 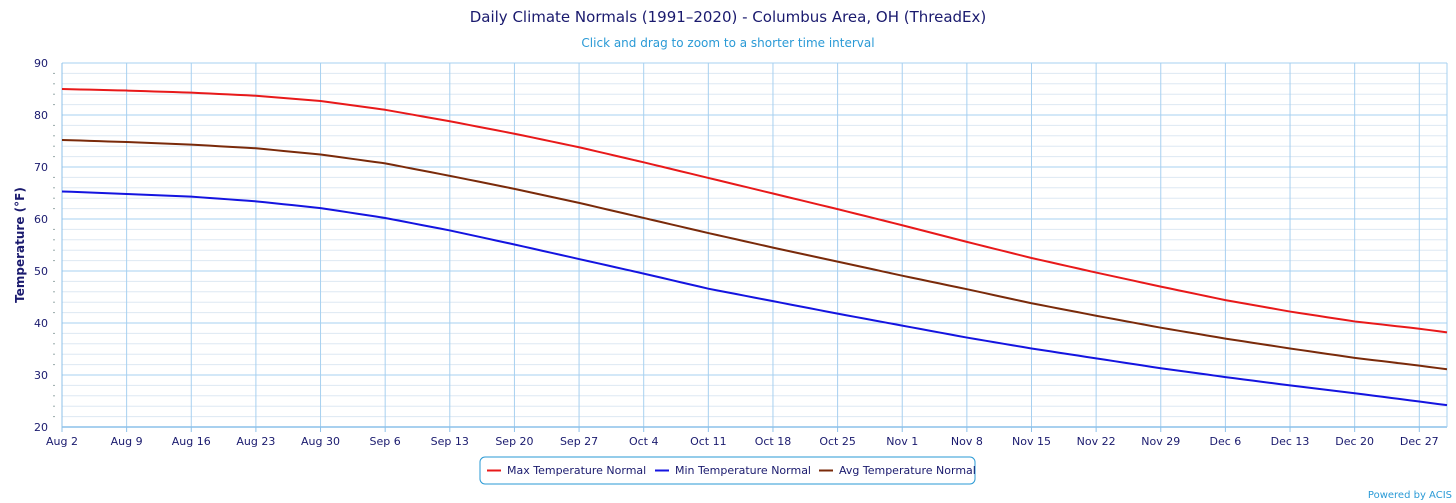 What do you see at coordinates (1410, 495) in the screenshot?
I see `acis-credit-link: Powered by ACIS` at bounding box center [1410, 495].